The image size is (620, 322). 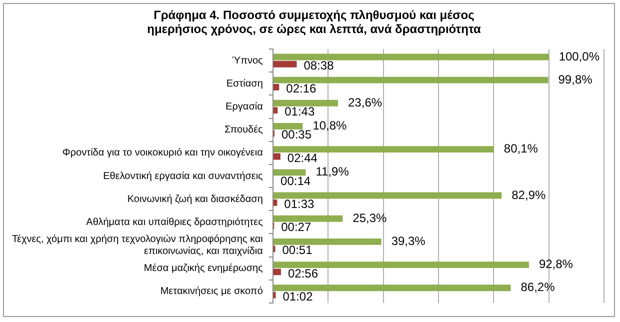 I want to click on data-label: 25,3%, so click(x=370, y=217).